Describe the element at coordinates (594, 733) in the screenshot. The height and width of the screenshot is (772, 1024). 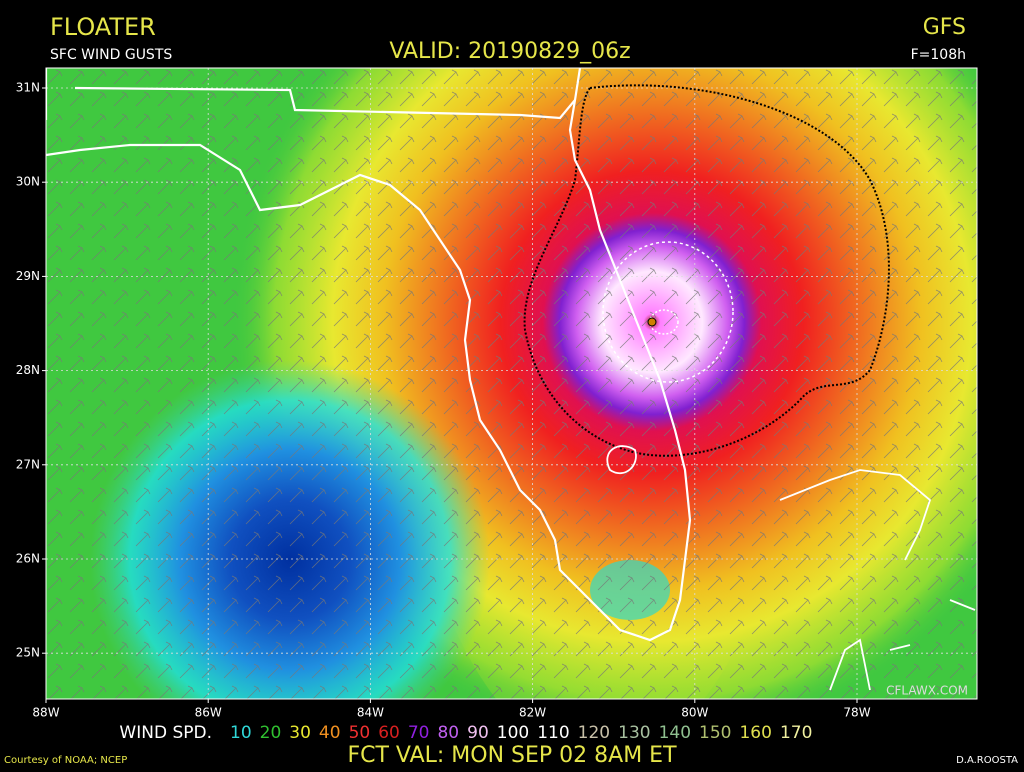
I see `legend-level: 120` at that location.